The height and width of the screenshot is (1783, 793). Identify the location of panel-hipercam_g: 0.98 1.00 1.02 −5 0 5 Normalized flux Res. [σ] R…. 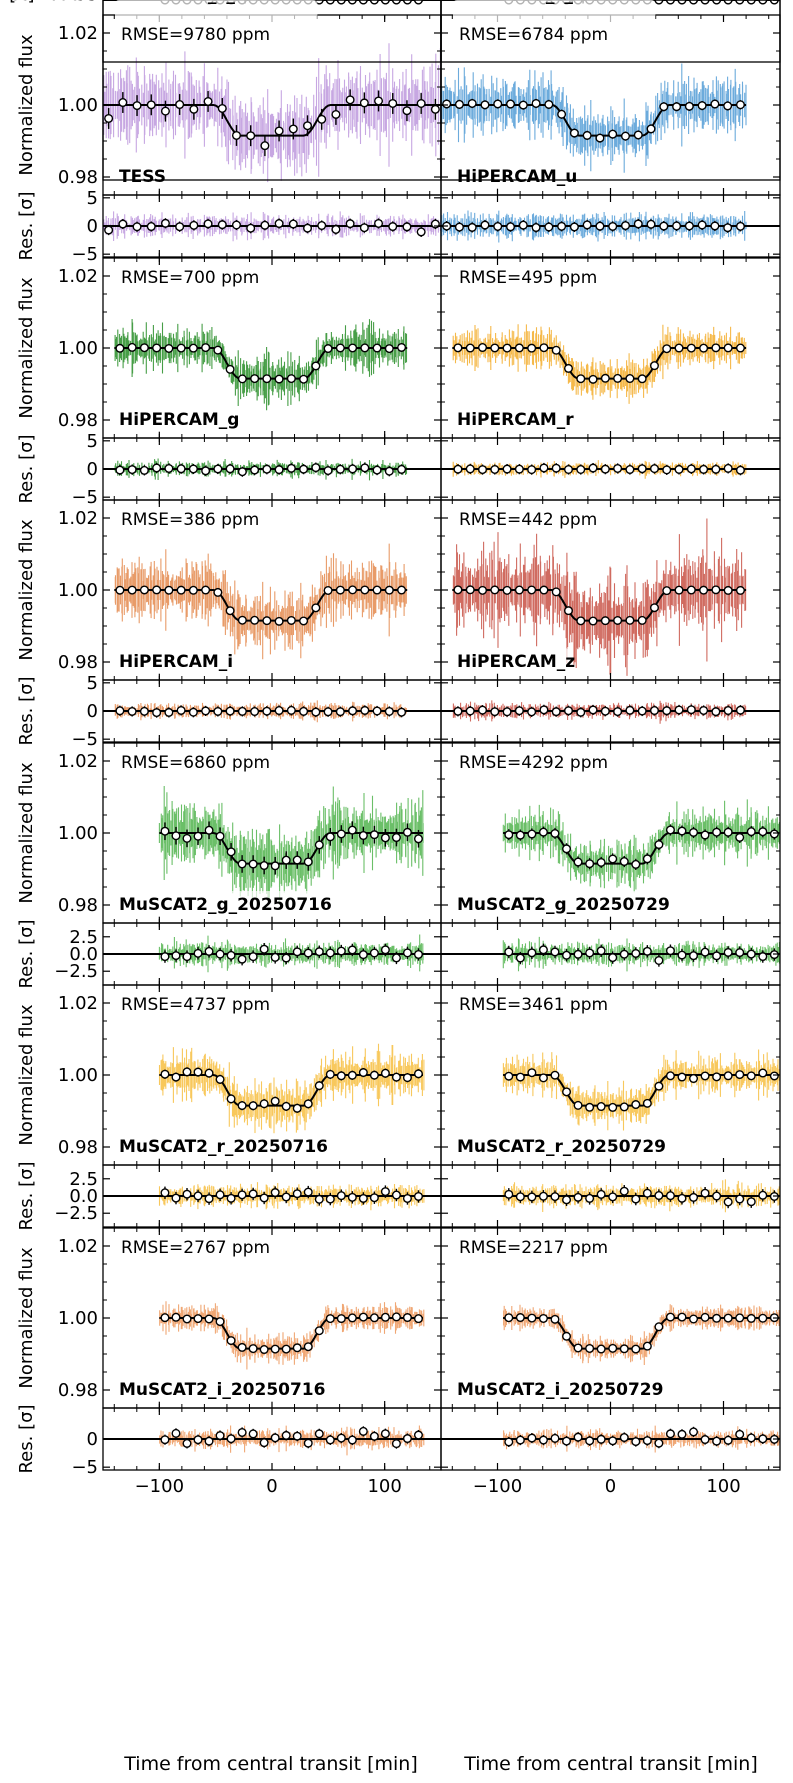
(229, 382).